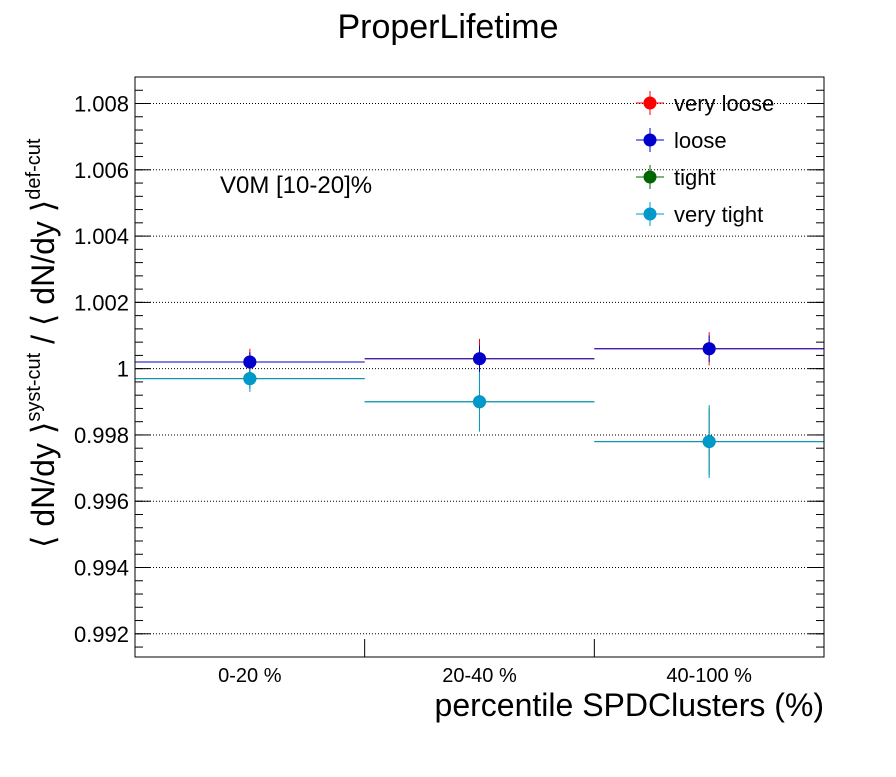 This screenshot has width=896, height=777. Describe the element at coordinates (447, 27) in the screenshot. I see `chart-title: ProperLifetime` at that location.